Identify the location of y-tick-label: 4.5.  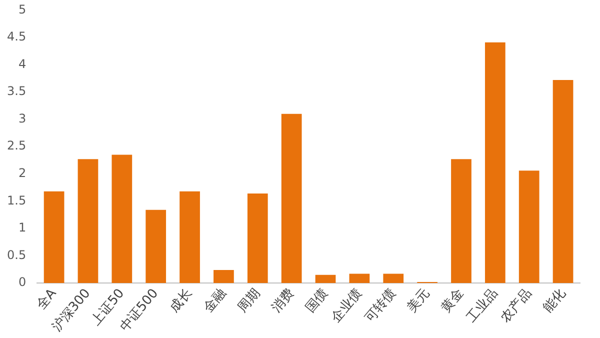
(16, 37).